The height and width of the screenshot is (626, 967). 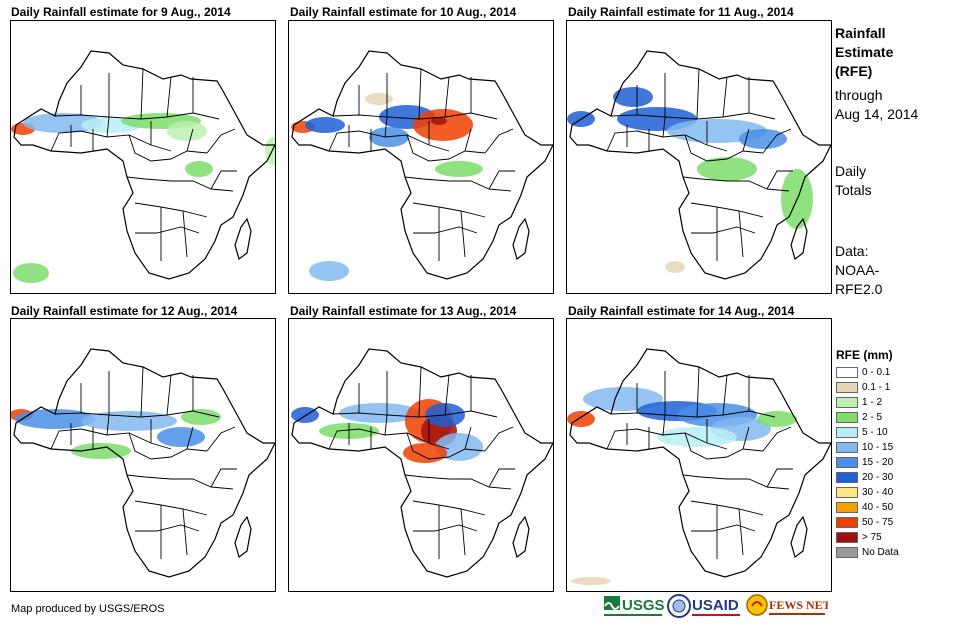 What do you see at coordinates (859, 95) in the screenshot?
I see `through-line-1: through` at bounding box center [859, 95].